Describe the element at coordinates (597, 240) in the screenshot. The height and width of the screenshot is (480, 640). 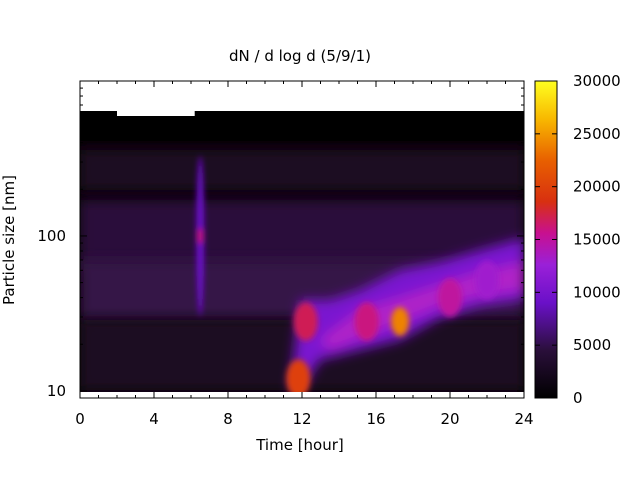
I see `colorbar-tick-label: 15000` at that location.